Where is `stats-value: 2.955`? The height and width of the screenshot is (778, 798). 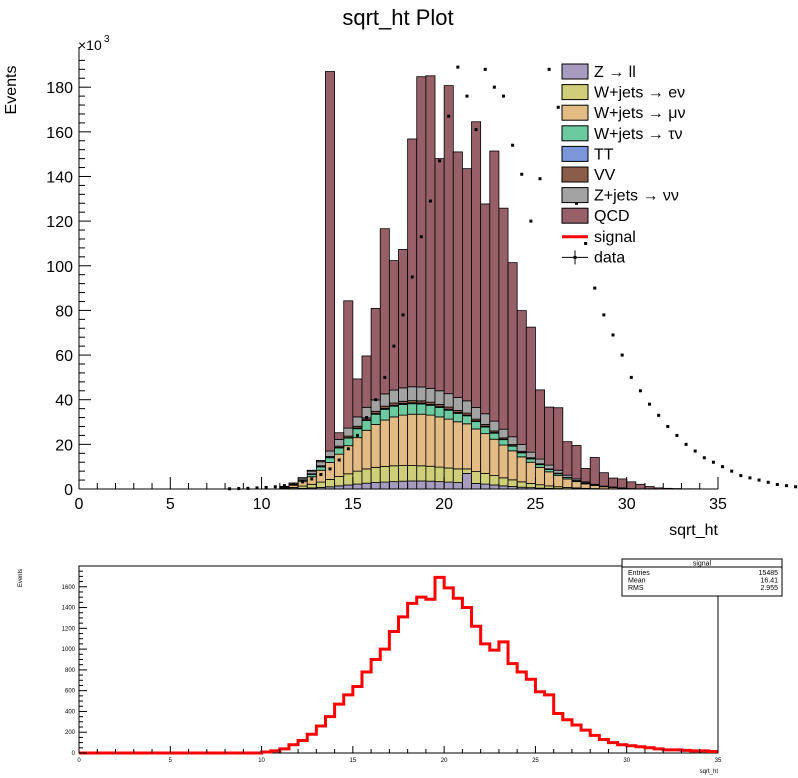 stats-value: 2.955 is located at coordinates (769, 588).